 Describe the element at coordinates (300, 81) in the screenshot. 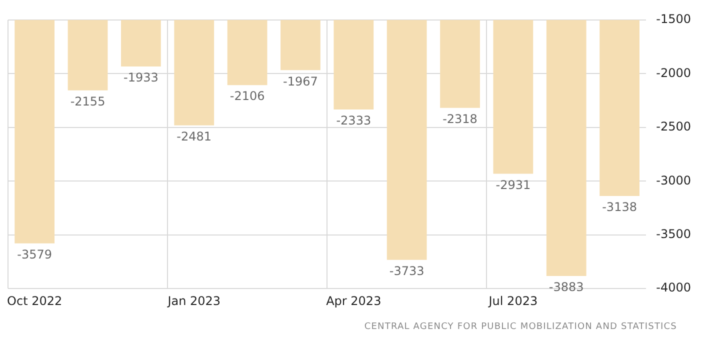

I see `data-label: -1967` at that location.